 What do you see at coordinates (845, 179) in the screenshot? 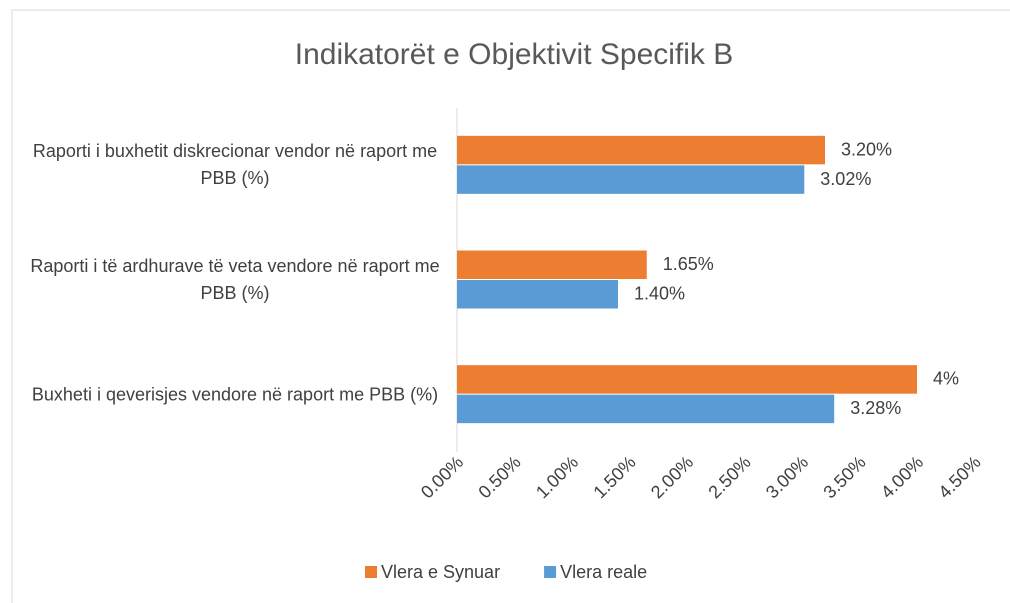
I see `data-label: 3.02%` at bounding box center [845, 179].